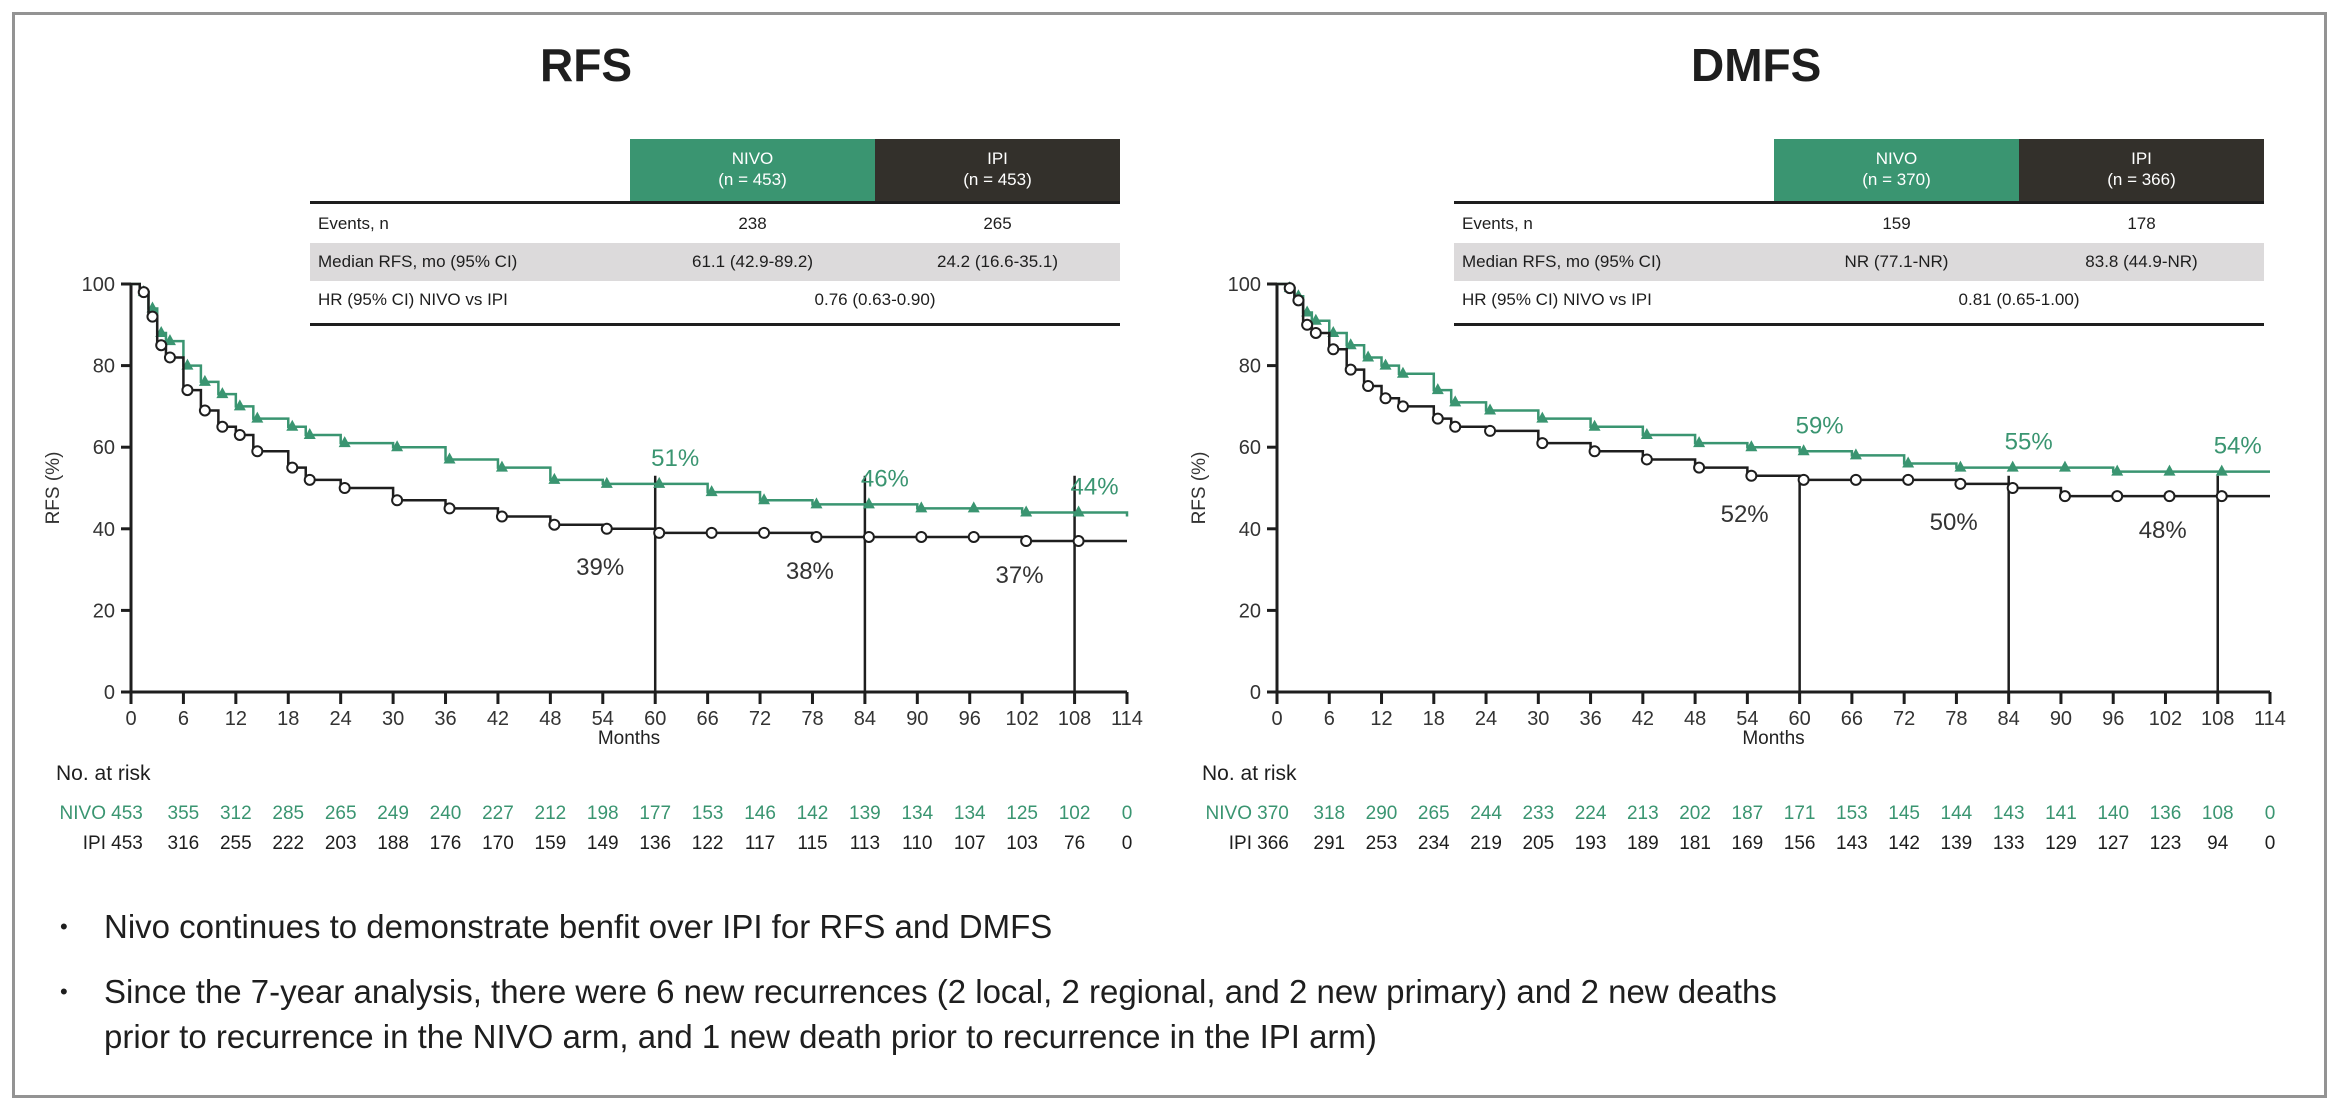 The image size is (2338, 1116). Describe the element at coordinates (498, 813) in the screenshot. I see `nivo-at-risk-value: 227` at that location.